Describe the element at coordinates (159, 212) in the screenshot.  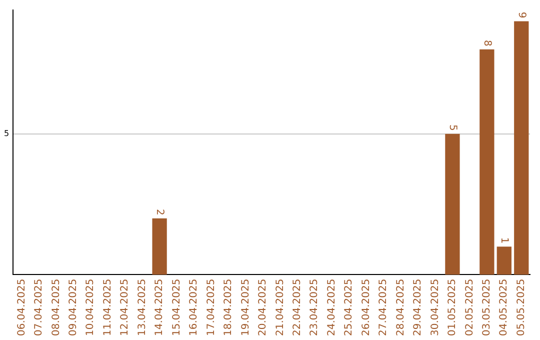
I see `data-label: 2` at that location.